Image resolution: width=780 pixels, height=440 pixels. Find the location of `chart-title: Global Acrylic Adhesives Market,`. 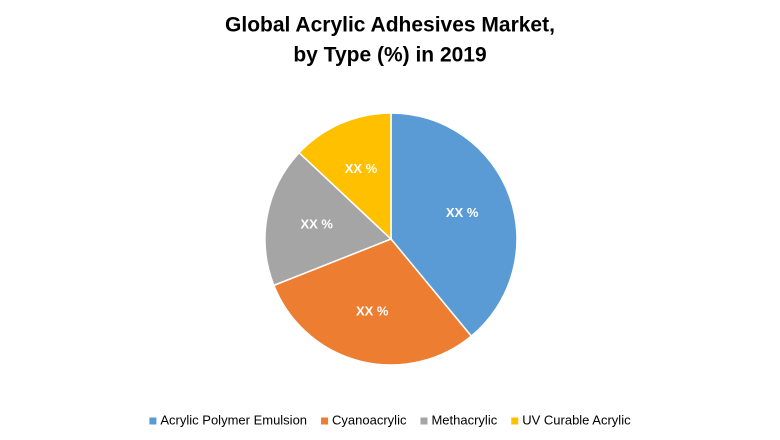

chart-title: Global Acrylic Adhesives Market, is located at coordinates (390, 25).